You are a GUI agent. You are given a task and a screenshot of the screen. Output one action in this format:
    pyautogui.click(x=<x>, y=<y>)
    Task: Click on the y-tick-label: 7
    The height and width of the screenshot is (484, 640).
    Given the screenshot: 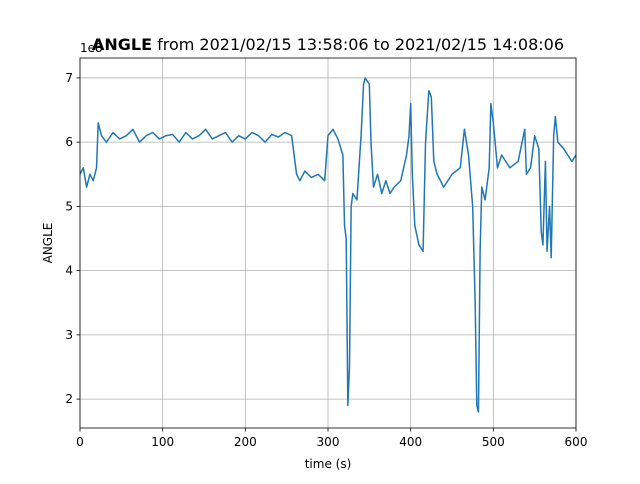 What is the action you would take?
    pyautogui.click(x=69, y=78)
    